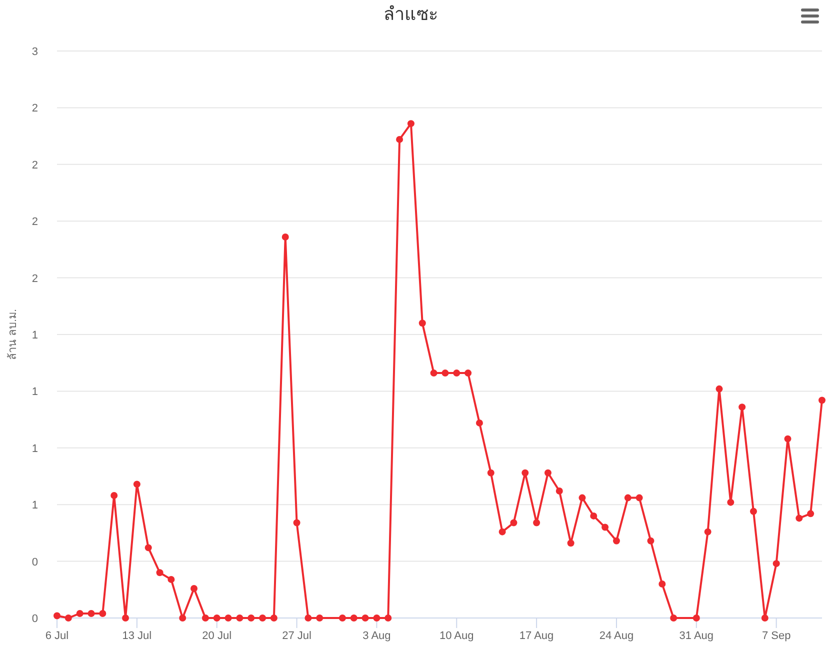 The image size is (832, 652). What do you see at coordinates (411, 14) in the screenshot?
I see `chart-title: ลำแซะ` at bounding box center [411, 14].